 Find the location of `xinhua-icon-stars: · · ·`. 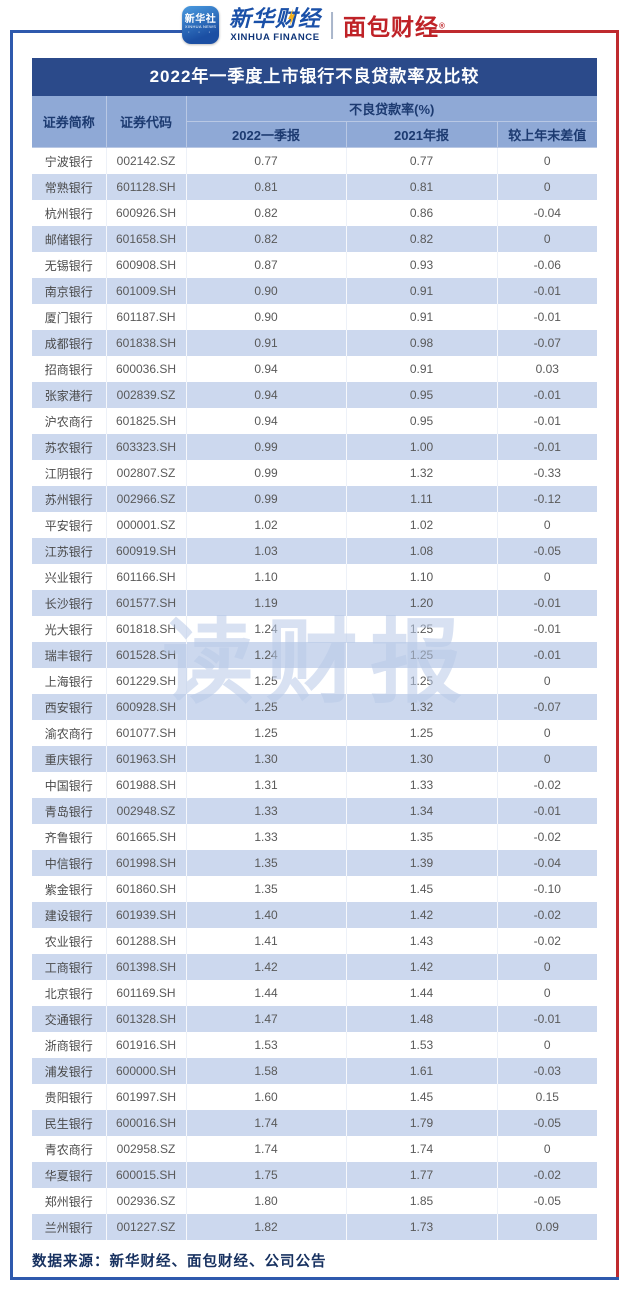

xinhua-icon-stars: · · · is located at coordinates (200, 33).